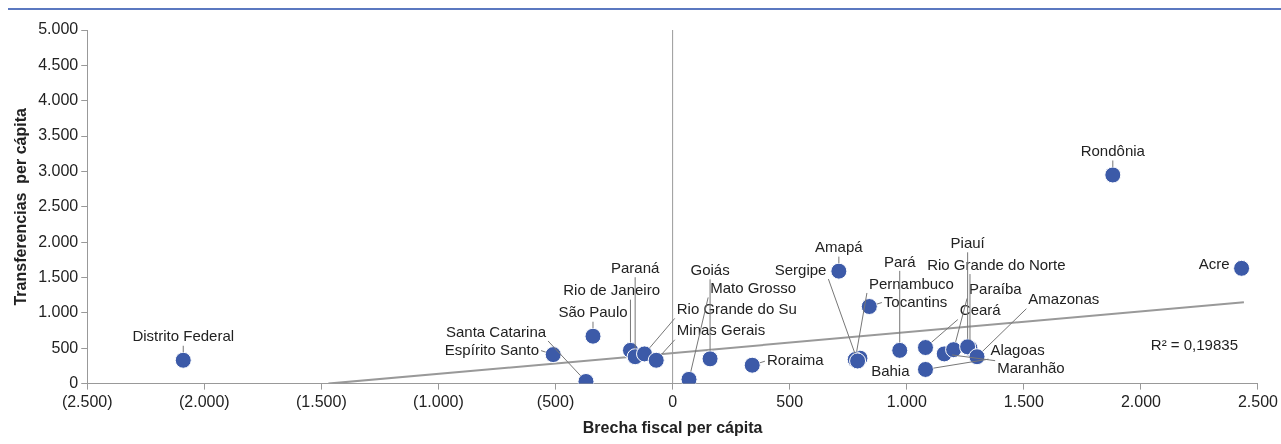 Image resolution: width=1281 pixels, height=444 pixels. Describe the element at coordinates (980, 310) in the screenshot. I see `annotation: Ceará` at that location.